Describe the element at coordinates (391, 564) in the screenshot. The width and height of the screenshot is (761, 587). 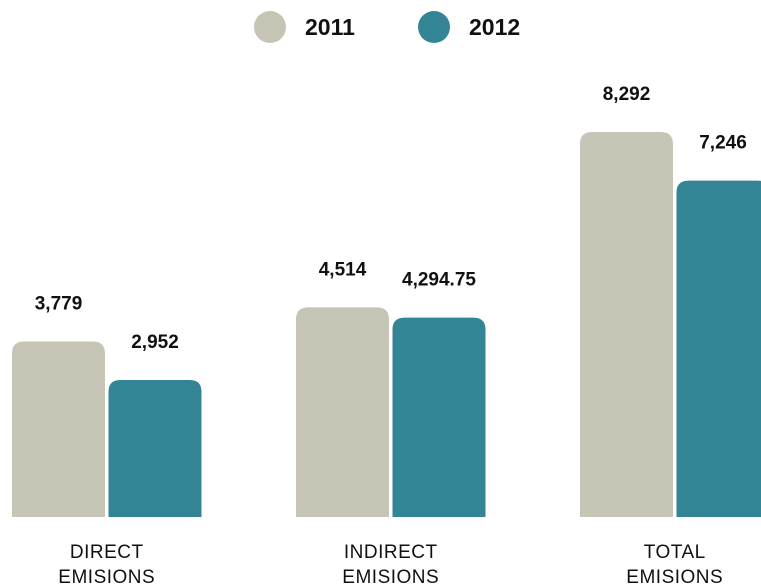
I see `x-tick-label: INDIRECT EMISIONS` at that location.